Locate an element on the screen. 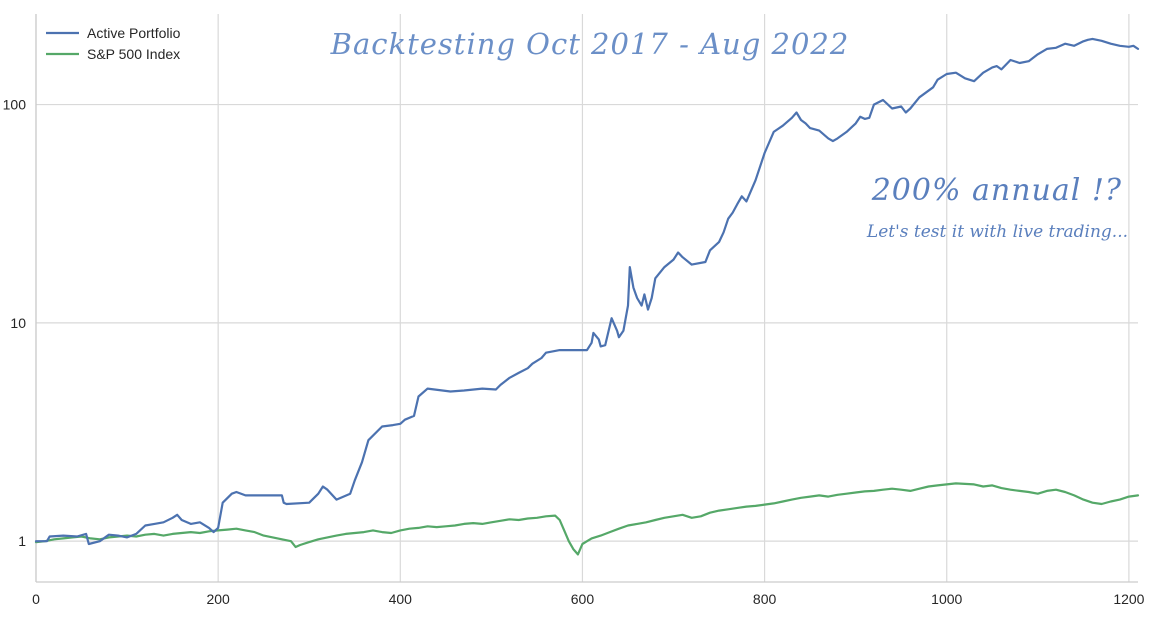  chart-title: Backtesting Oct 2017 - Aug 2022 is located at coordinates (590, 44).